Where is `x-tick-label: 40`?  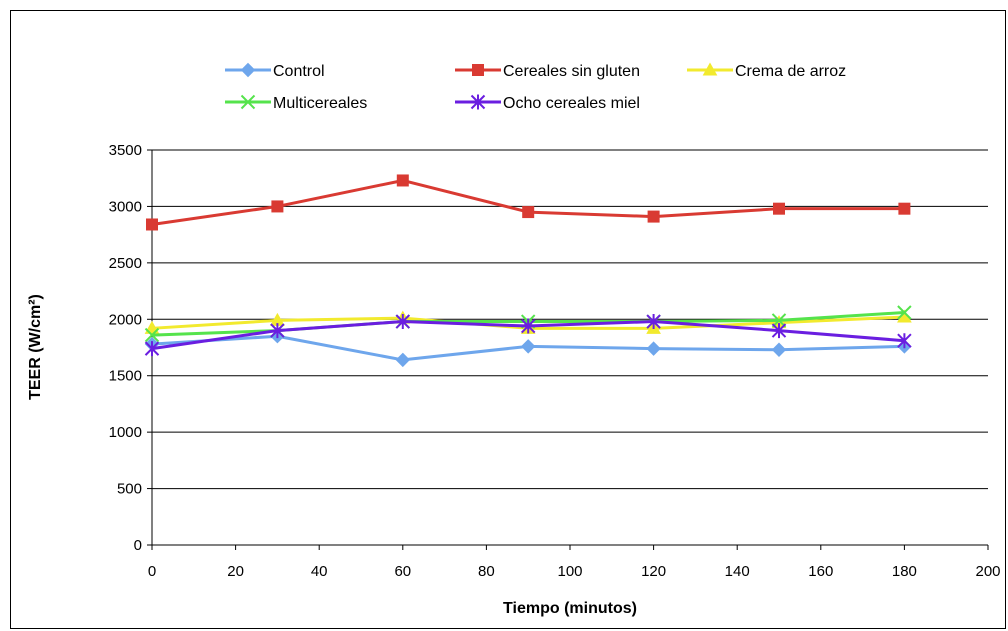
x-tick-label: 40 is located at coordinates (319, 571).